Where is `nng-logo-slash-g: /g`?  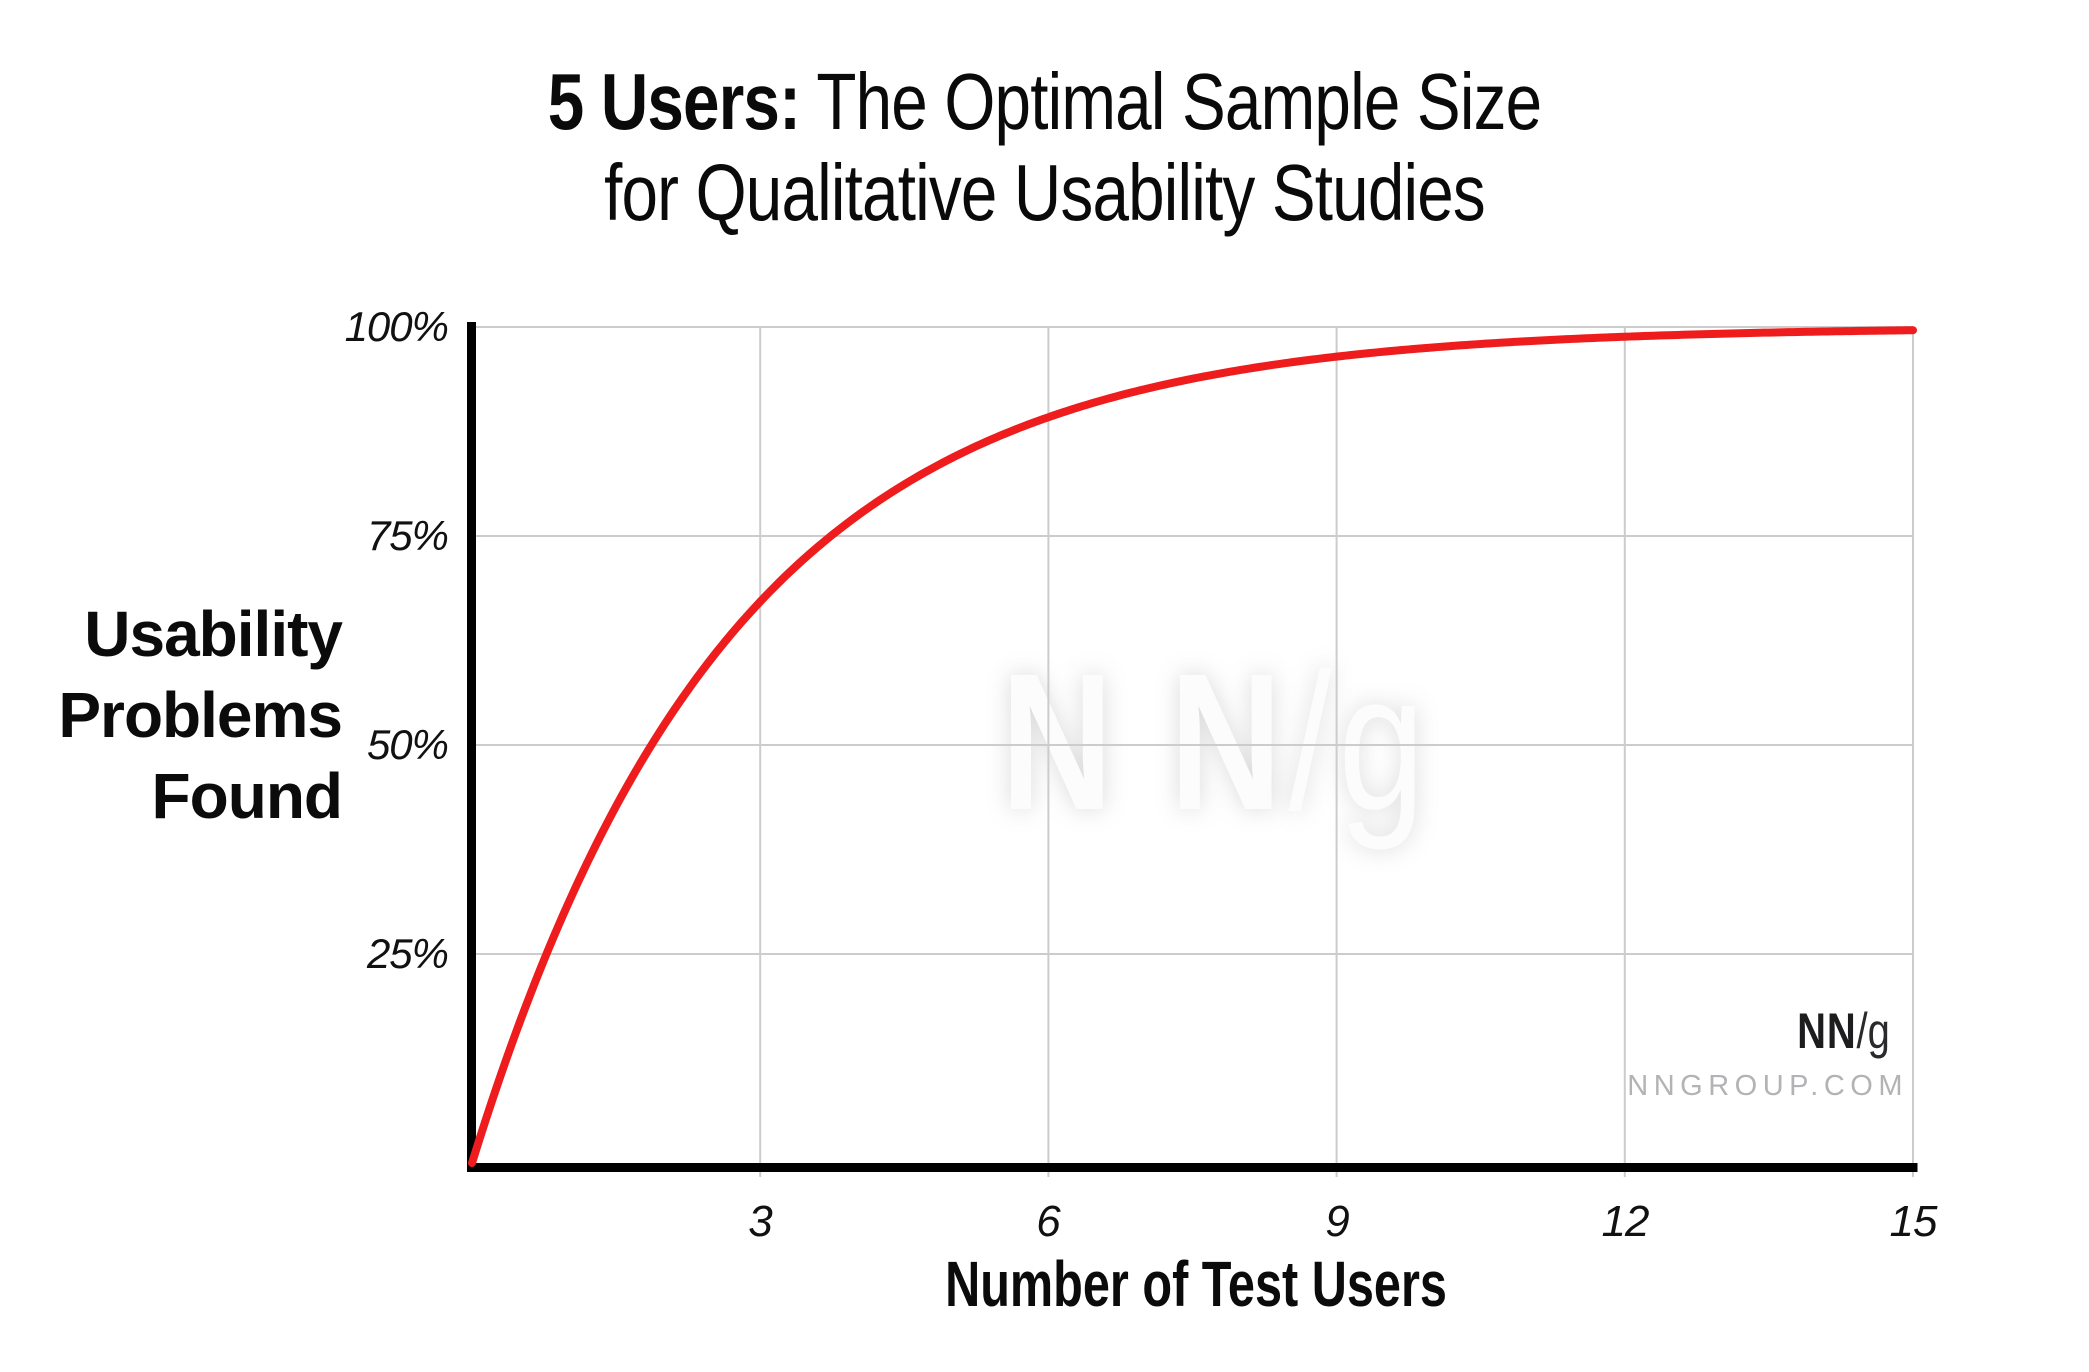 nng-logo-slash-g: /g is located at coordinates (1873, 1031).